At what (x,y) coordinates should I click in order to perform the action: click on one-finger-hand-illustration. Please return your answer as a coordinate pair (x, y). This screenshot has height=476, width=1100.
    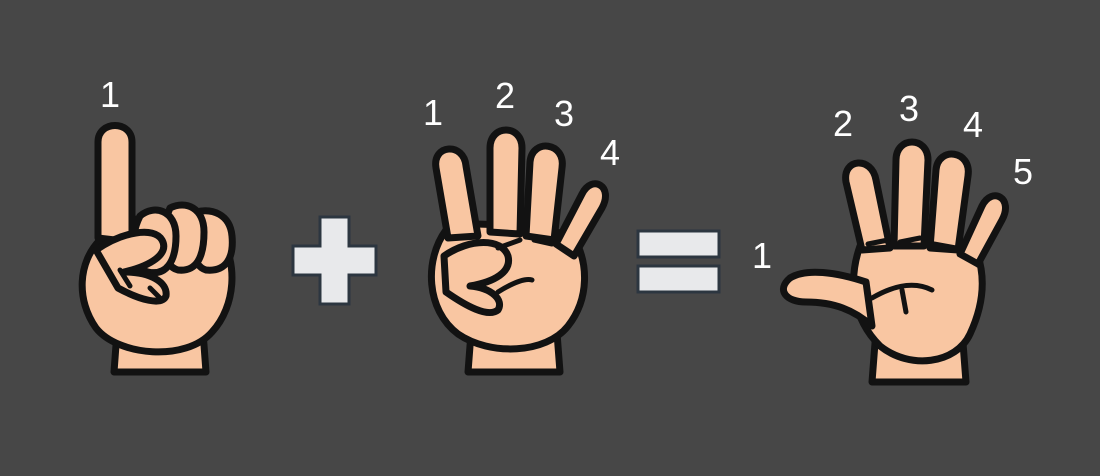
    Looking at the image, I should click on (157, 249).